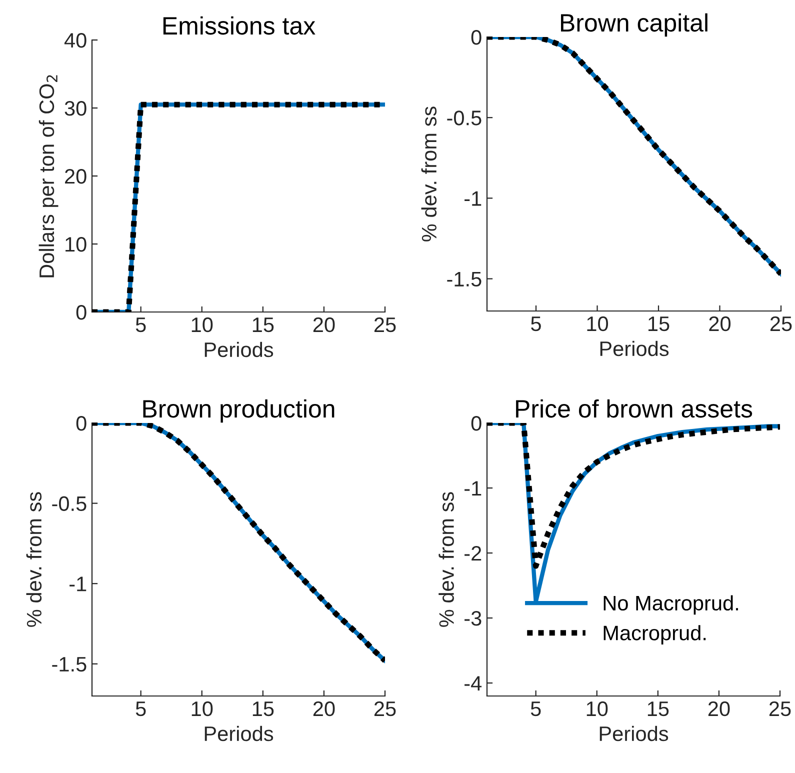 The height and width of the screenshot is (773, 795). I want to click on y-tick-label: 30, so click(75, 108).